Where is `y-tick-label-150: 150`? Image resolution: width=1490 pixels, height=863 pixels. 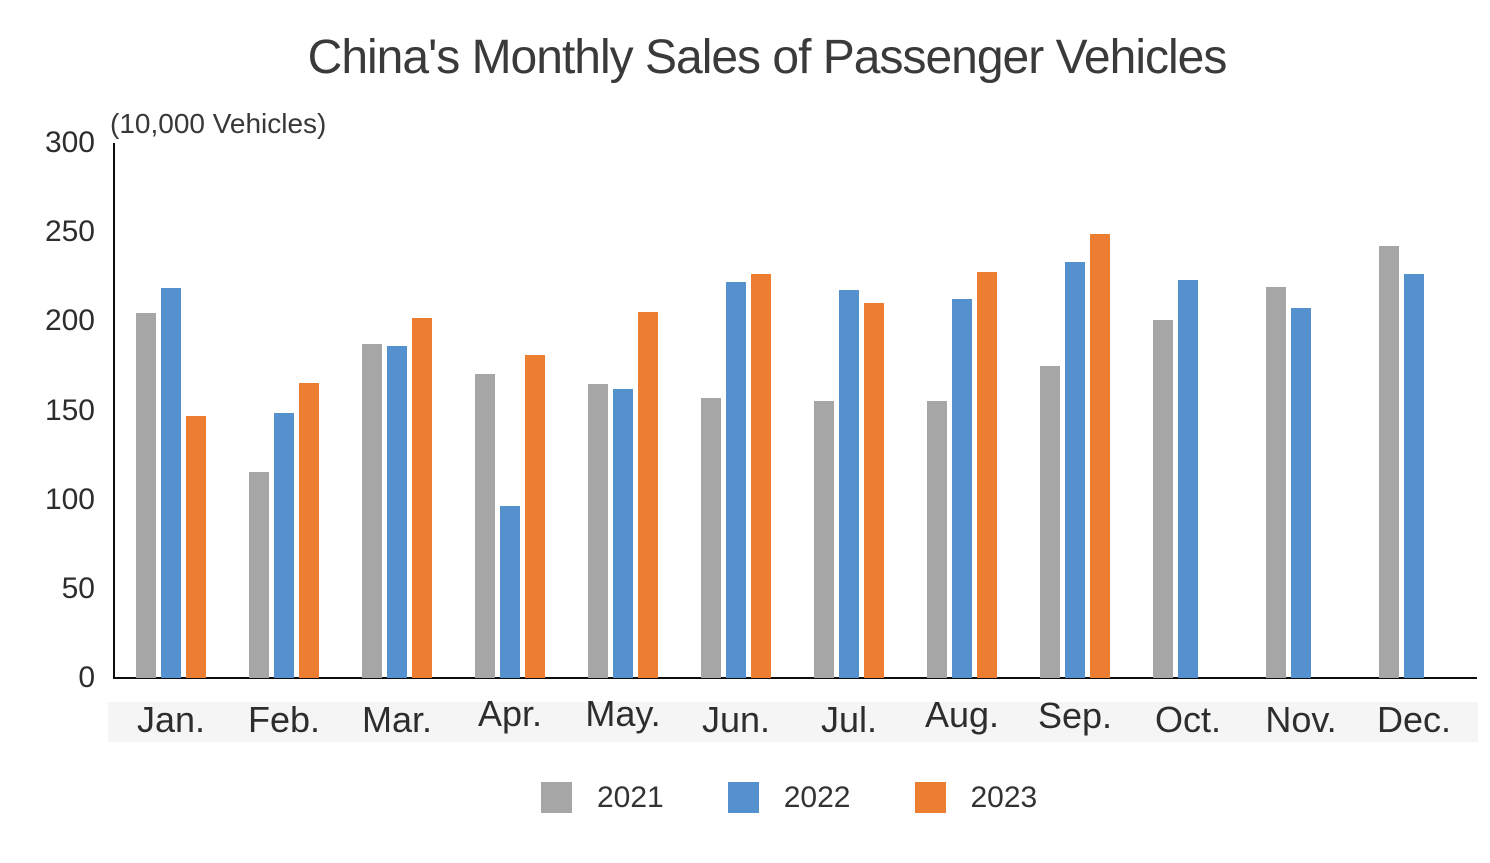
y-tick-label-150: 150 is located at coordinates (69, 410).